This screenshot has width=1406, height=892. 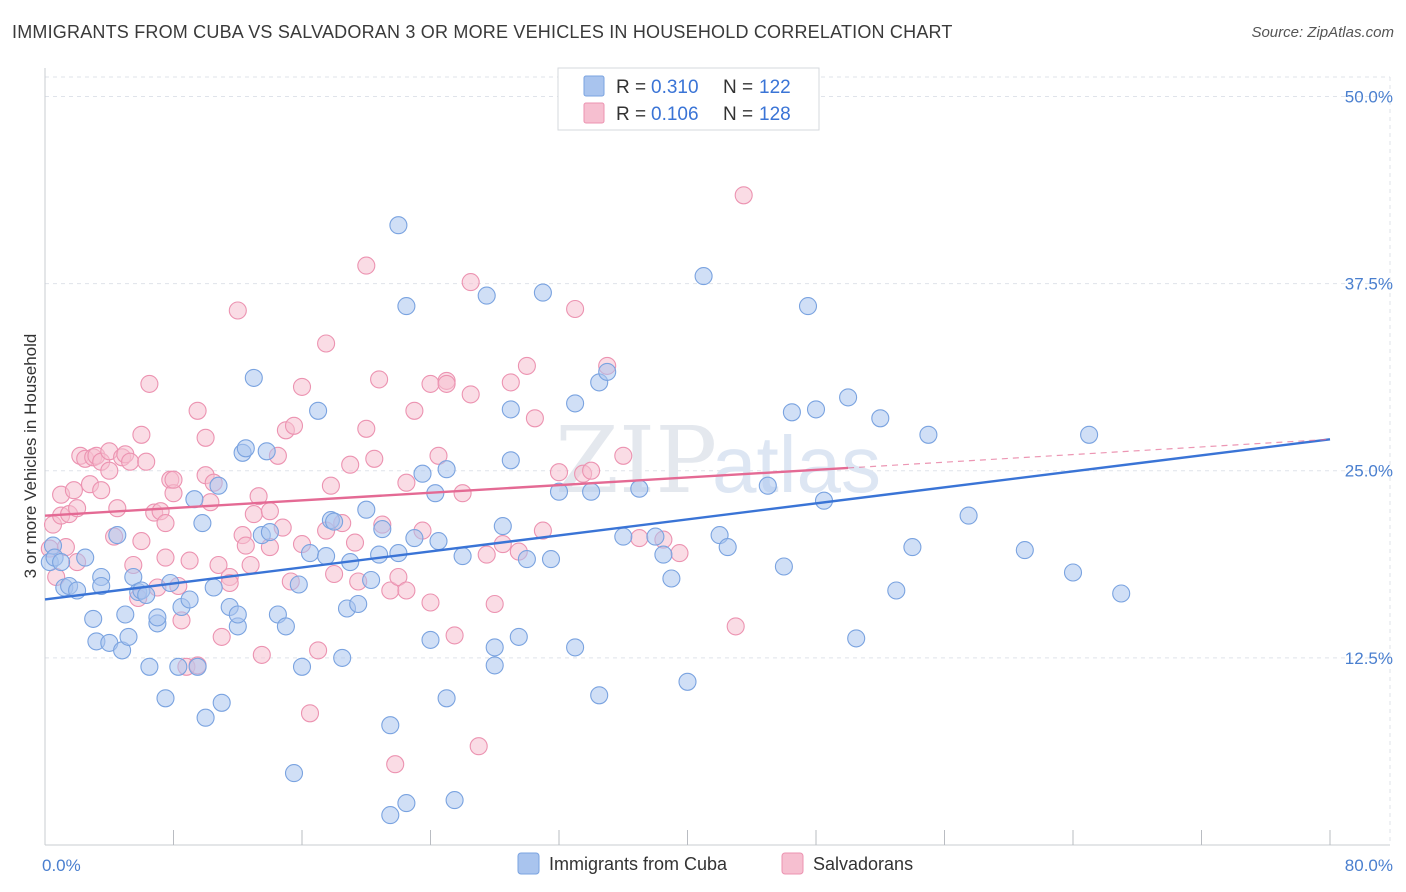 I want to click on correlation-legend: R = 0.310 N = 122 R = 0.106 N = 128, so click(x=688, y=99).